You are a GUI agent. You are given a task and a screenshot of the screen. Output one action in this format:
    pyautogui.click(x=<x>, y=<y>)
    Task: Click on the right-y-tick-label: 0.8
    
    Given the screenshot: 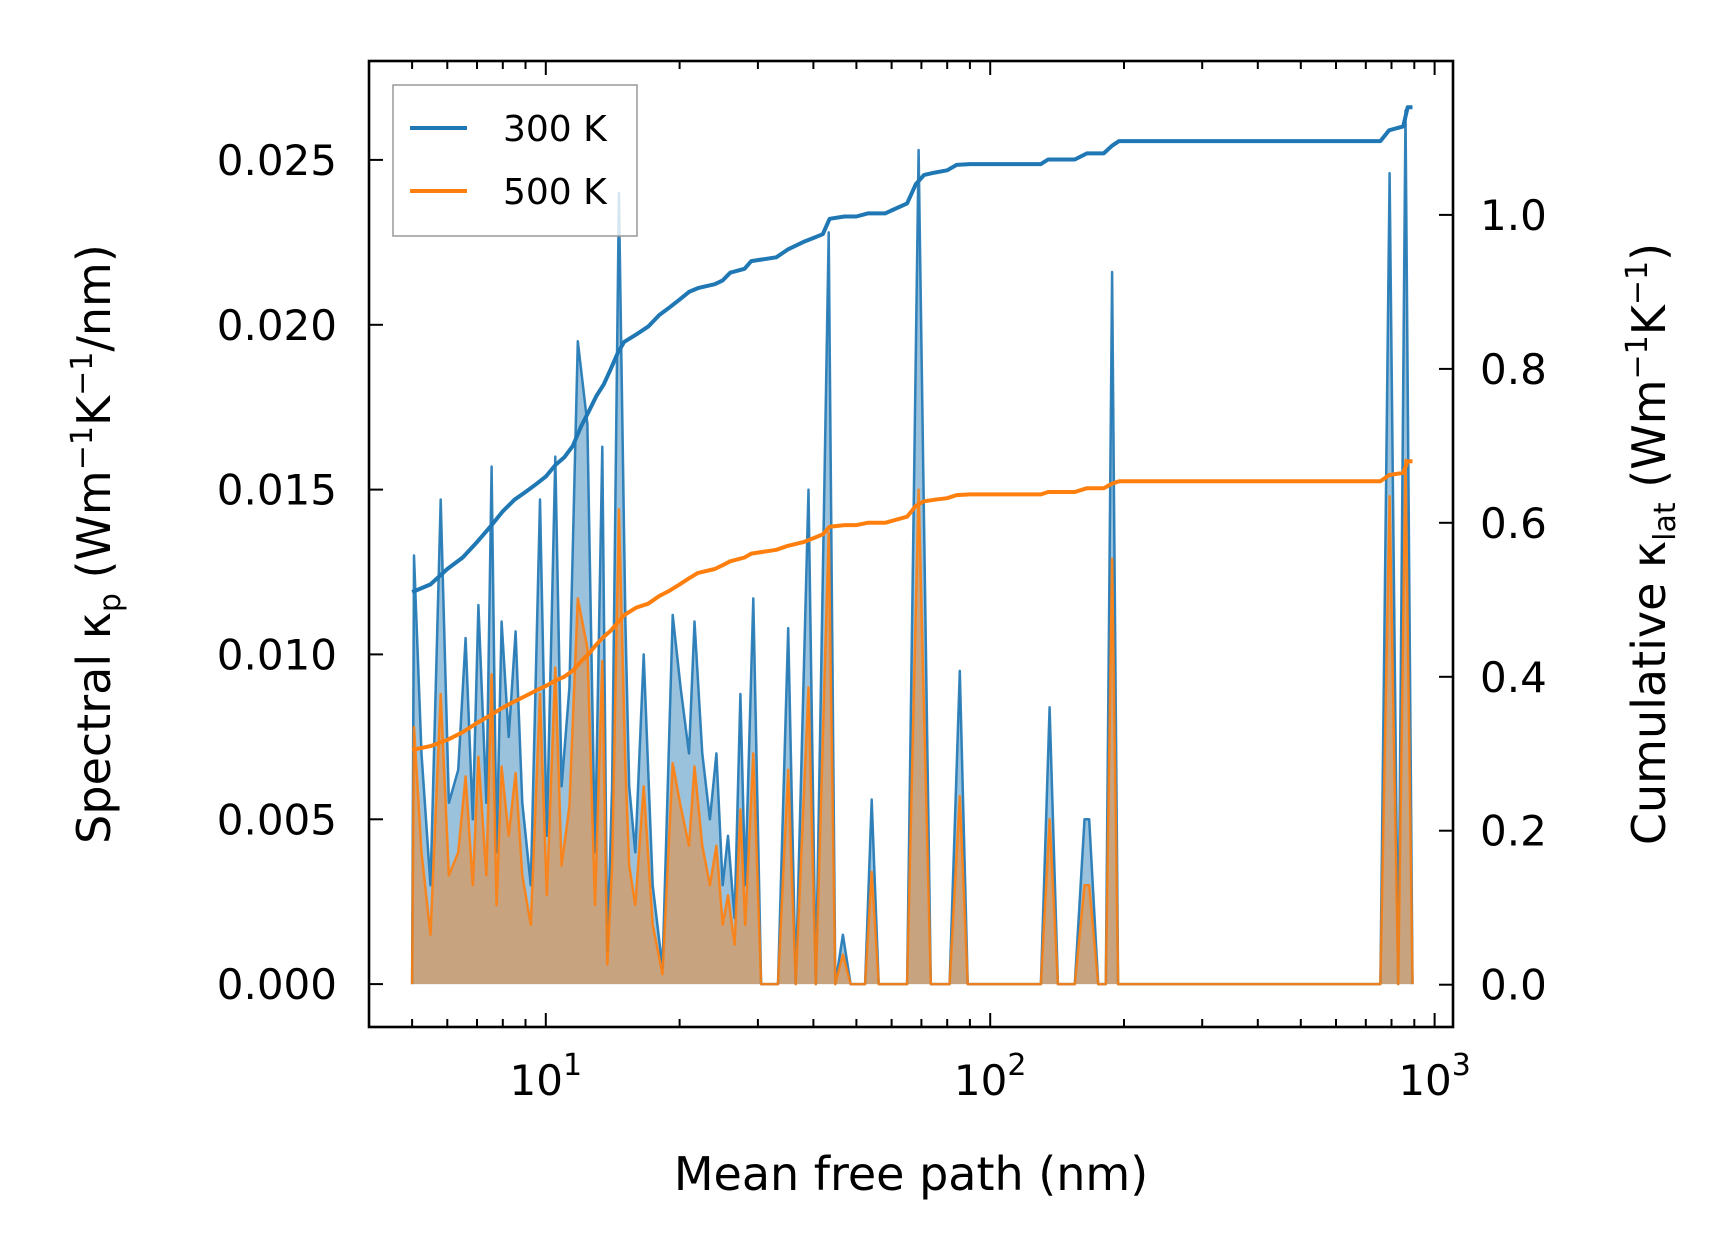 What is the action you would take?
    pyautogui.click(x=1513, y=369)
    